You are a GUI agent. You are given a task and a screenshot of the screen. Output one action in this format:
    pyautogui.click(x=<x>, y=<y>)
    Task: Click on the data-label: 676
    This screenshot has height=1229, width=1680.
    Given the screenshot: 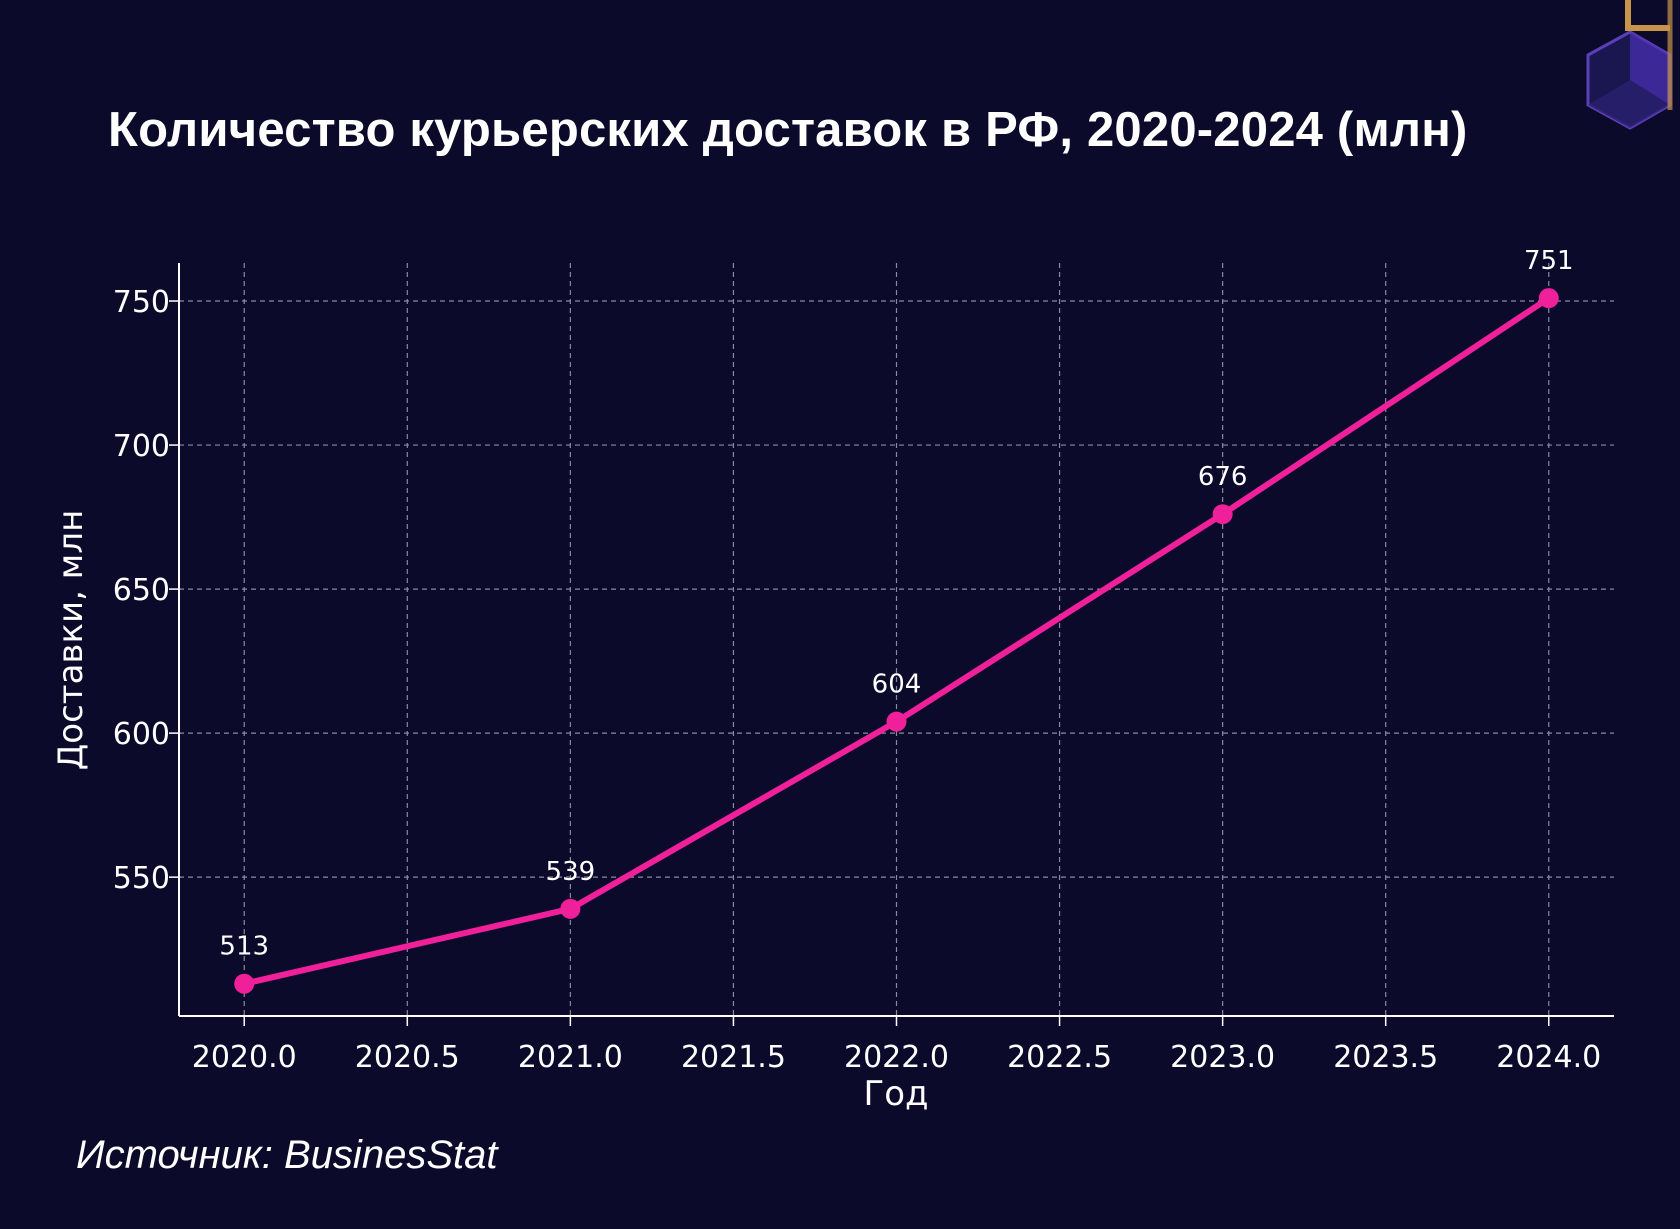 What is the action you would take?
    pyautogui.click(x=1223, y=477)
    